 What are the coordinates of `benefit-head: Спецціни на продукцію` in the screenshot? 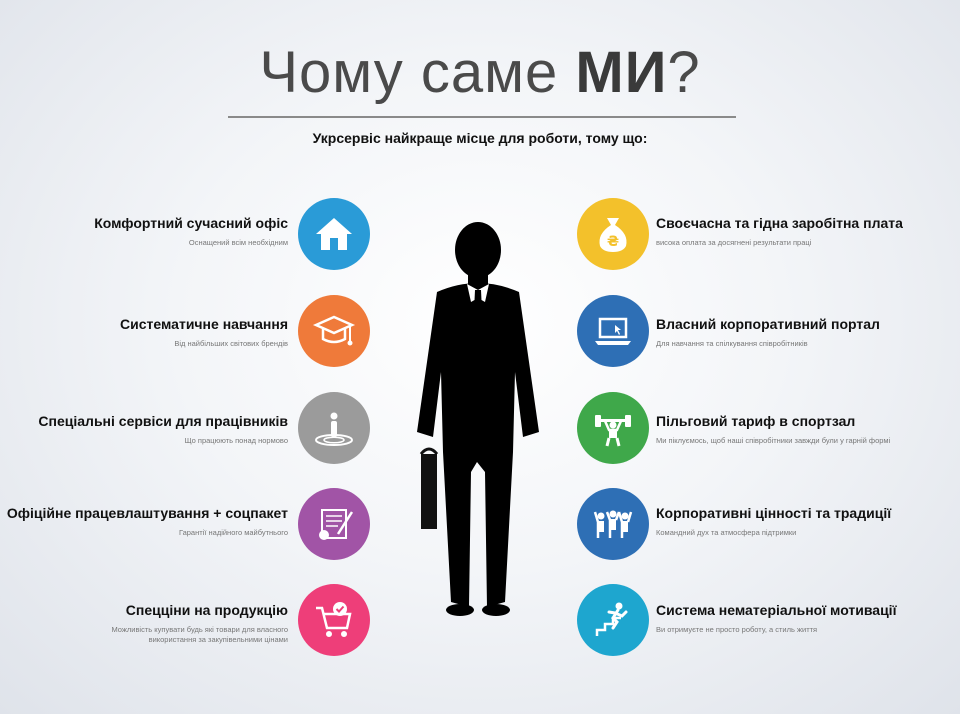 It's located at (206, 610).